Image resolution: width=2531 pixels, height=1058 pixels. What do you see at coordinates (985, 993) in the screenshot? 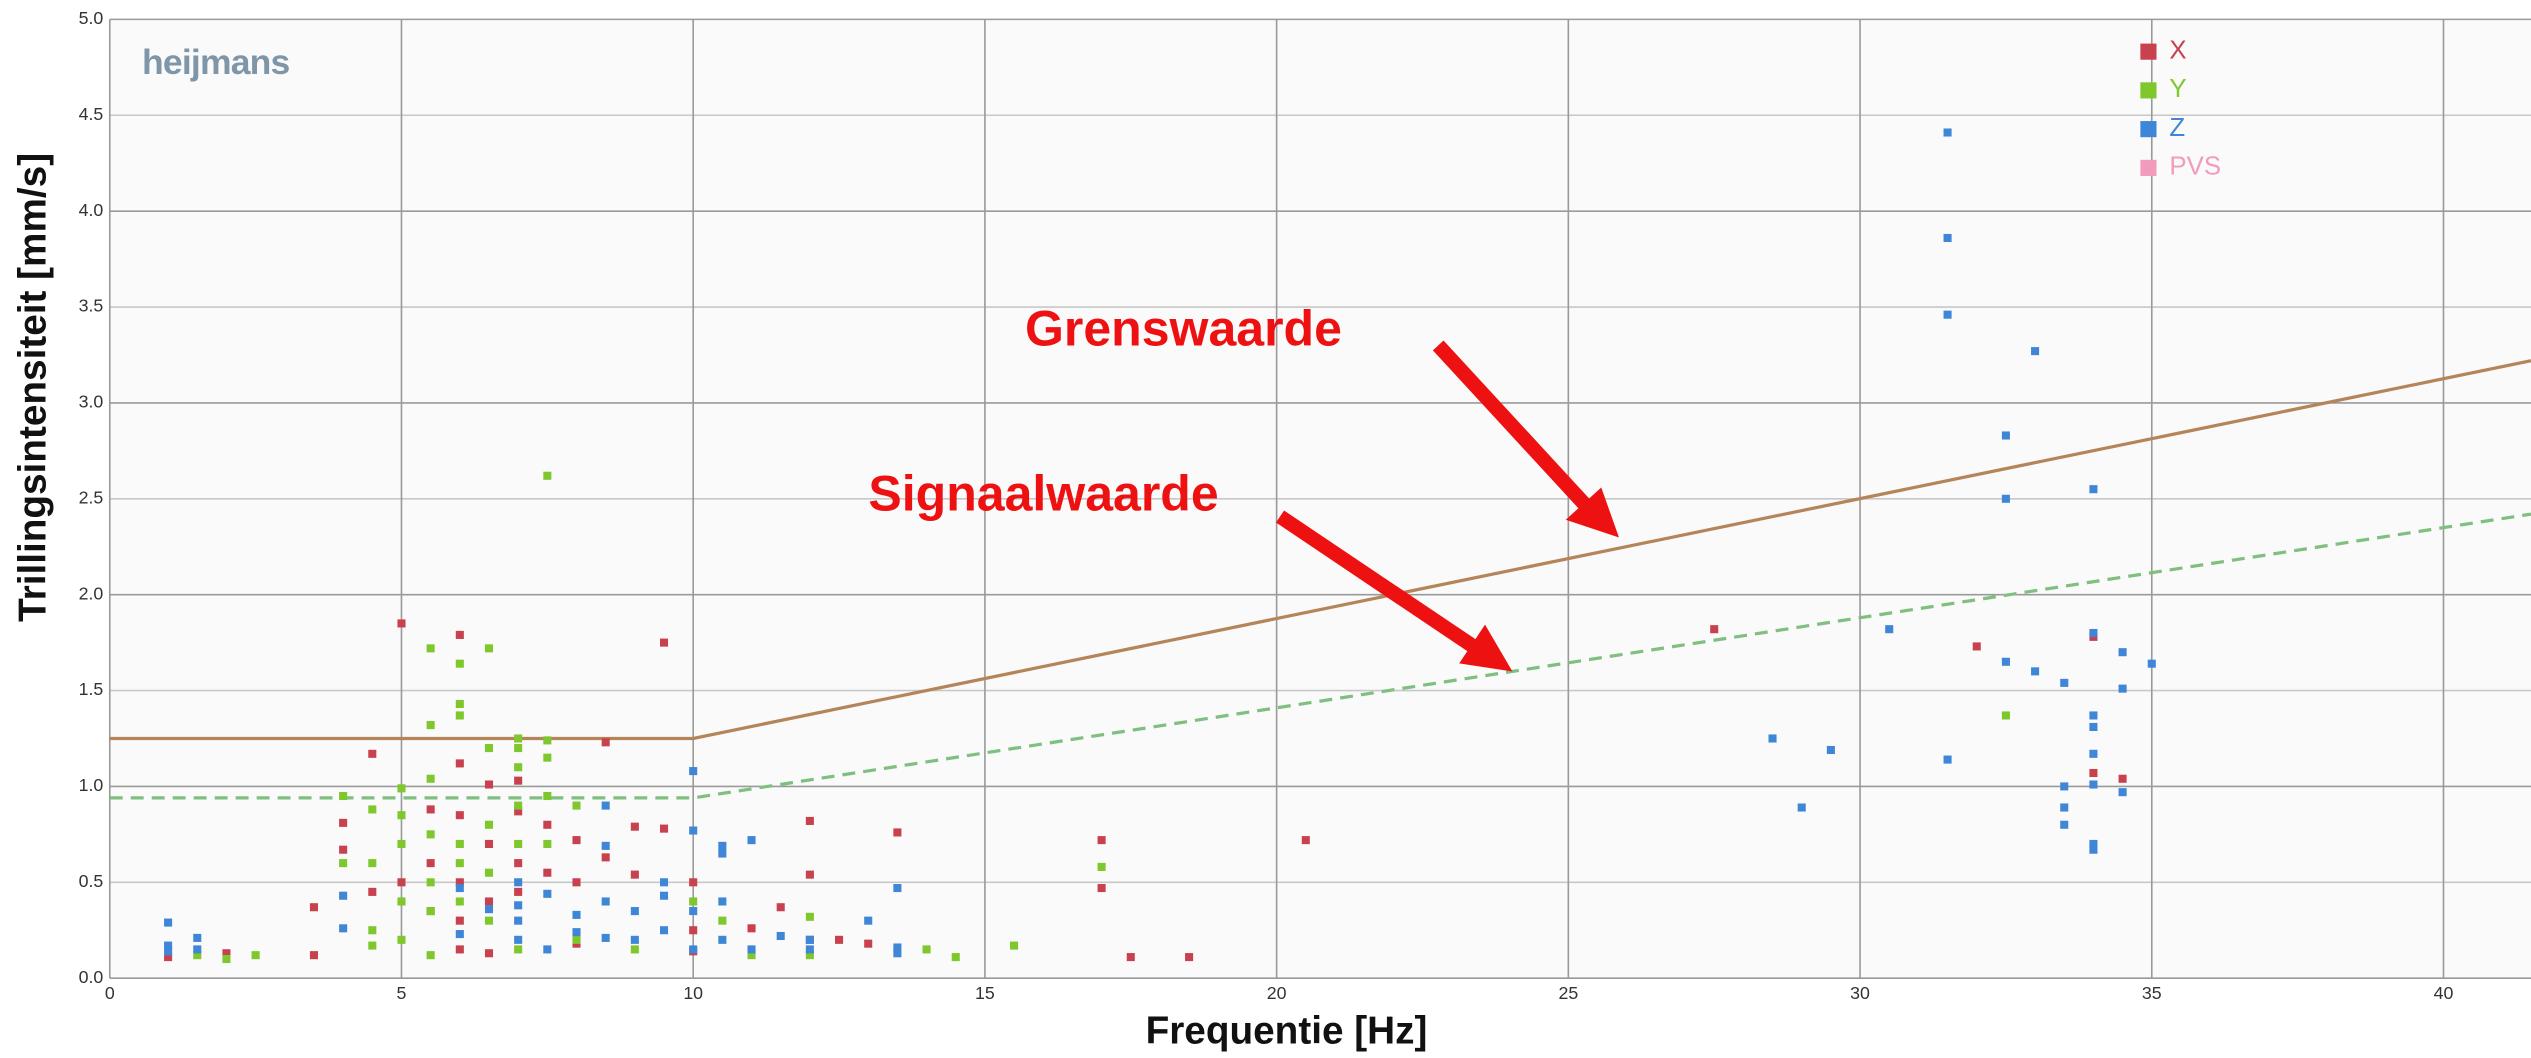
I see `x-tick-label: 15` at bounding box center [985, 993].